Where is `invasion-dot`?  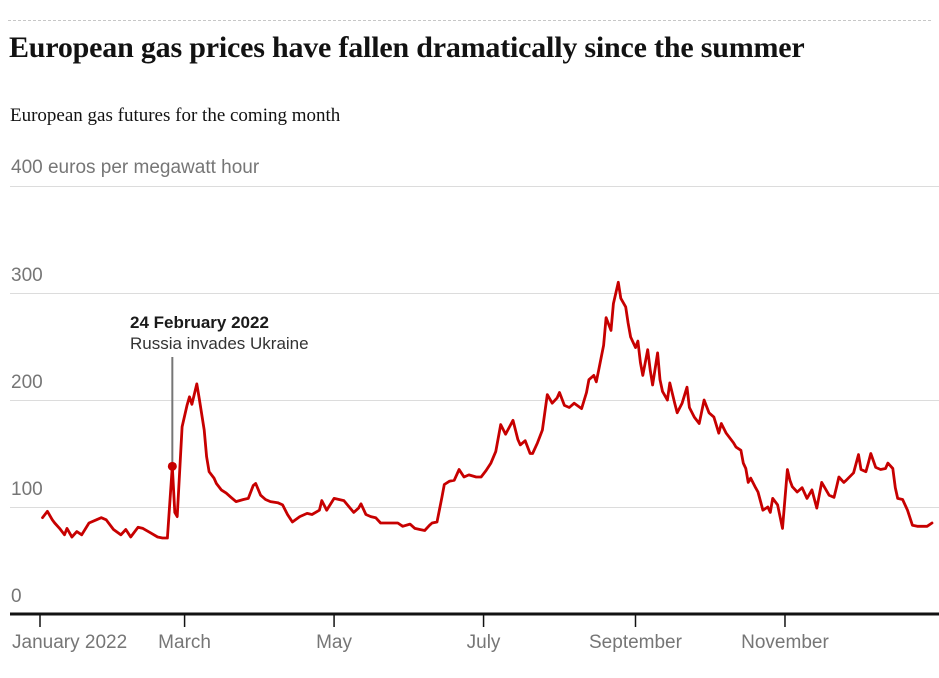
invasion-dot is located at coordinates (172, 466).